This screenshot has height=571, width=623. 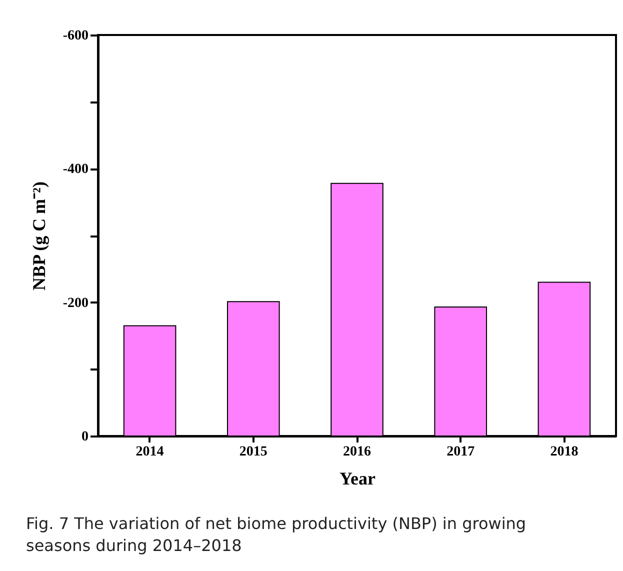 What do you see at coordinates (75, 170) in the screenshot?
I see `y-tick-label: -400` at bounding box center [75, 170].